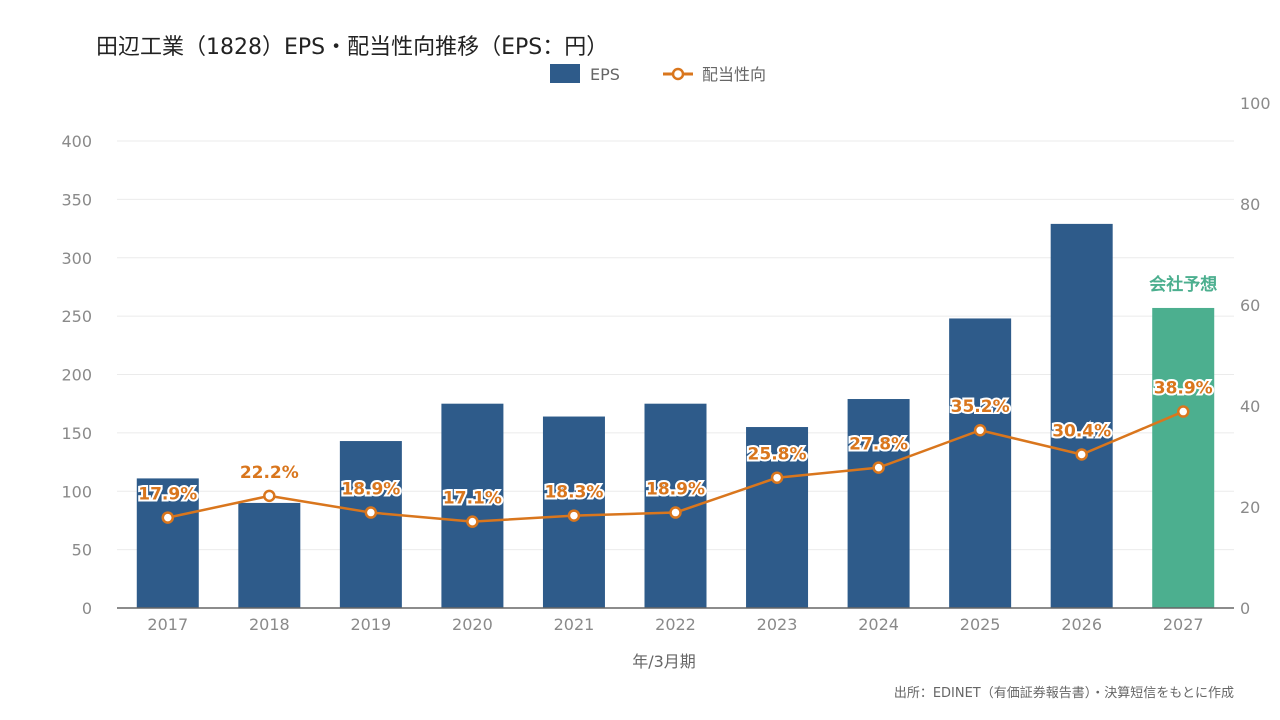 The image size is (1280, 720). I want to click on payout-data-label: 30.4%, so click(1081, 431).